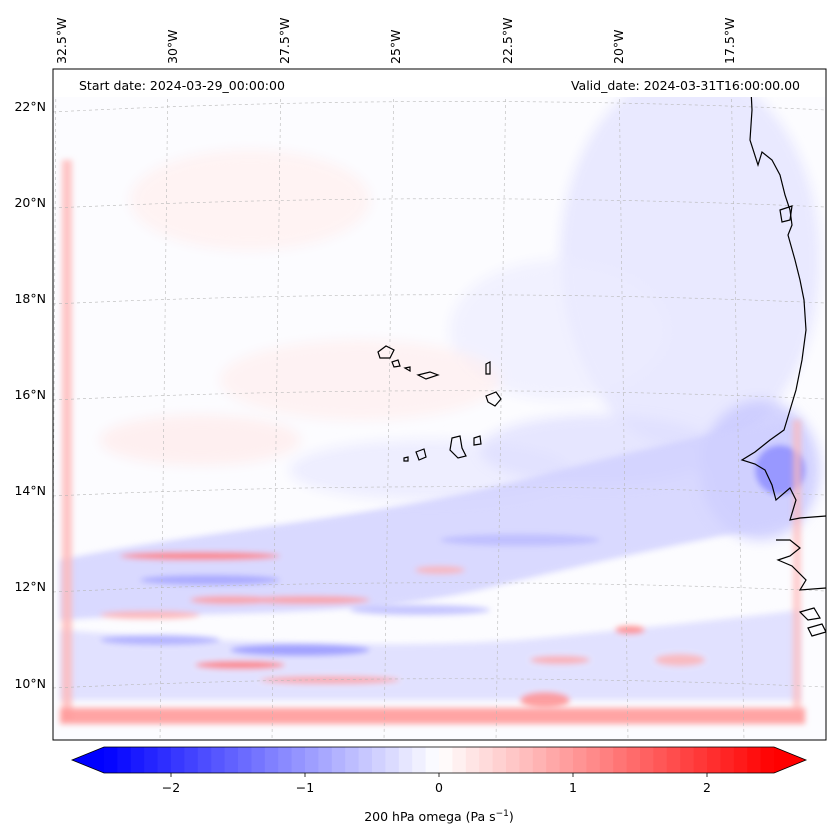 The height and width of the screenshot is (839, 837). Describe the element at coordinates (685, 85) in the screenshot. I see `valid-date-label: Valid_date: 2024-03-31T16:00:00.00` at that location.